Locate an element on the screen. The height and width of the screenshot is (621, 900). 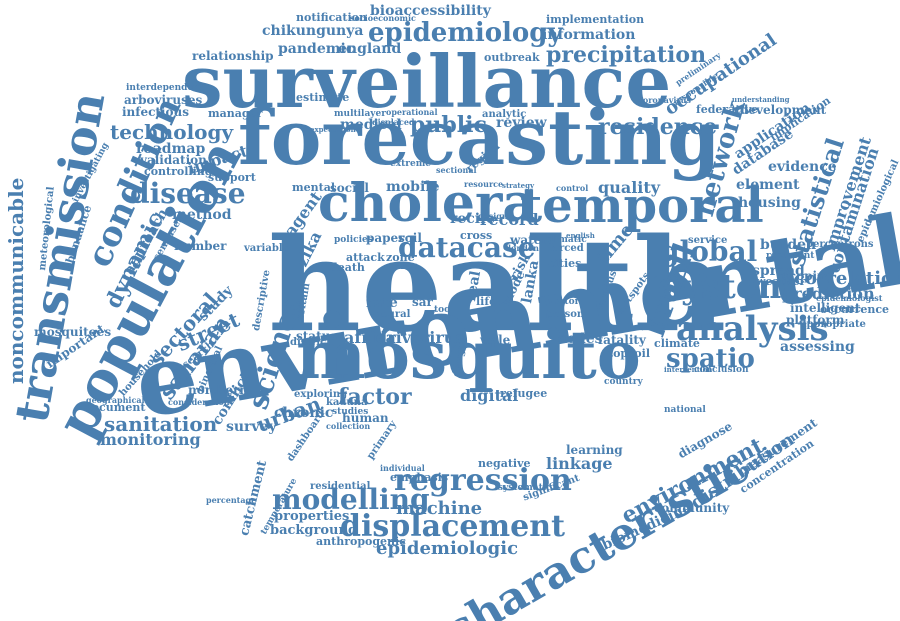
word-exploring: exploring is located at coordinates (321, 394).